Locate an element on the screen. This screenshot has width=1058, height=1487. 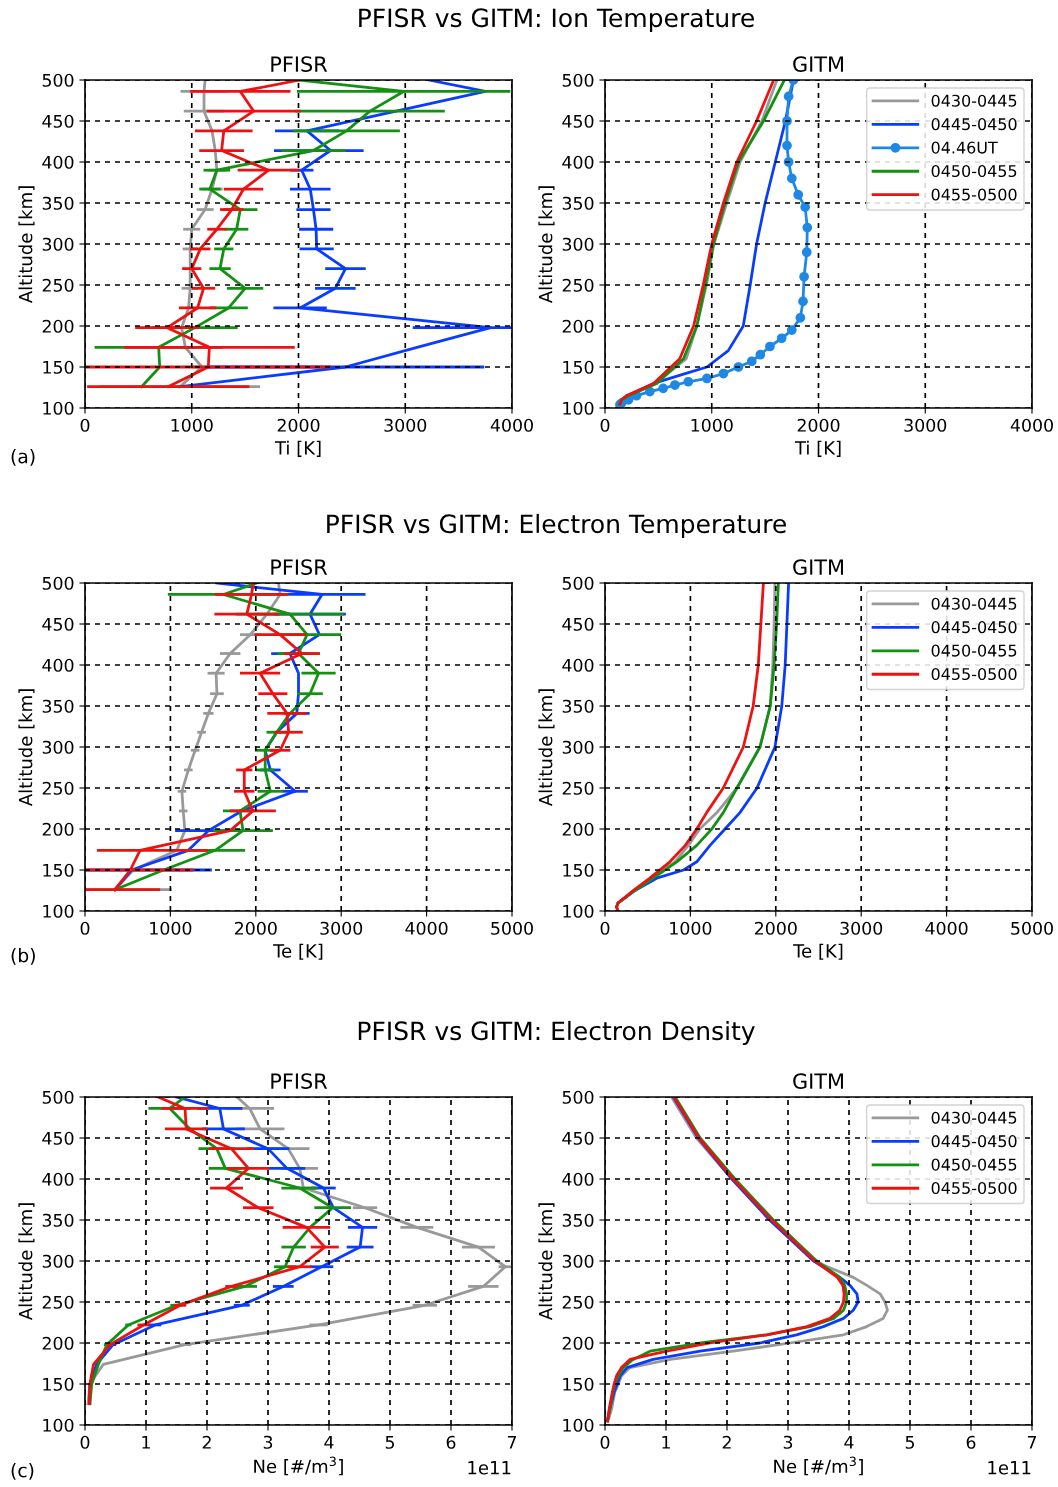
chart-title: GITM is located at coordinates (818, 64).